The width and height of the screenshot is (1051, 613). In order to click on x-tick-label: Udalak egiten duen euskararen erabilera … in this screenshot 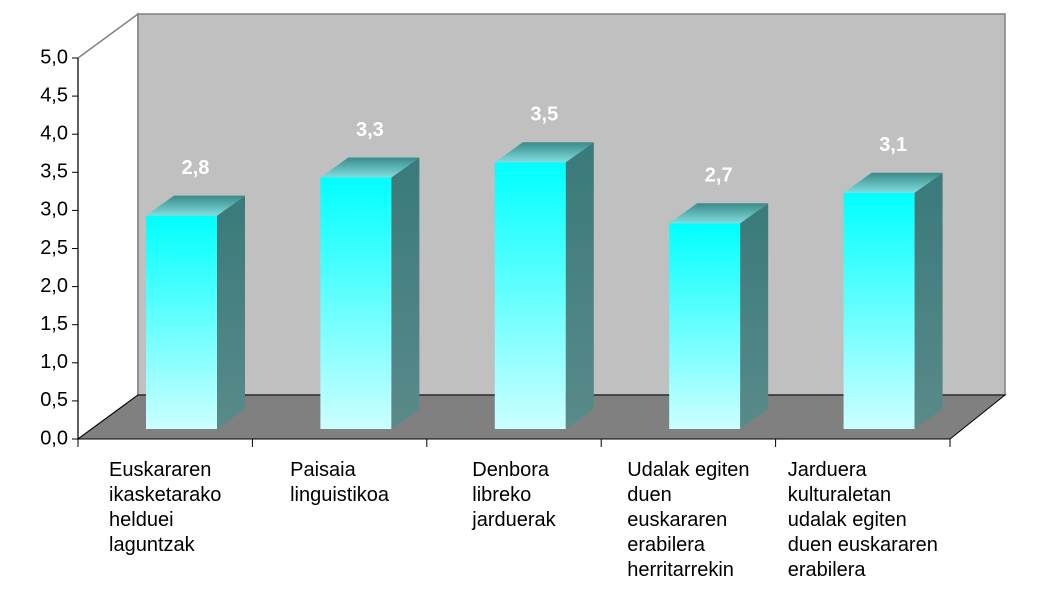, I will do `click(688, 535)`.